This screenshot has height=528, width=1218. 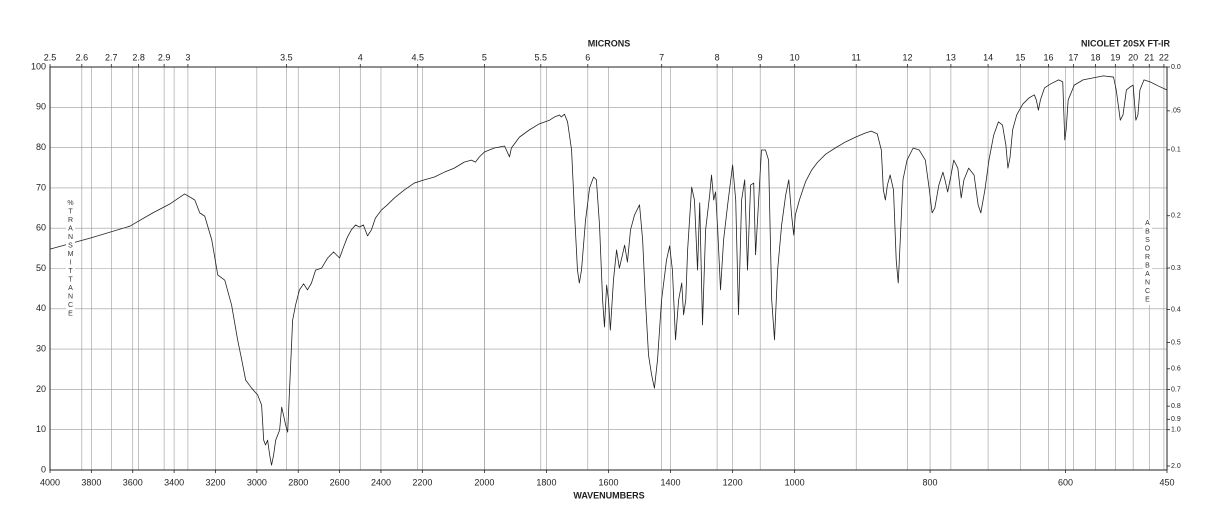 I want to click on y-tick-label: 40, so click(x=41, y=308).